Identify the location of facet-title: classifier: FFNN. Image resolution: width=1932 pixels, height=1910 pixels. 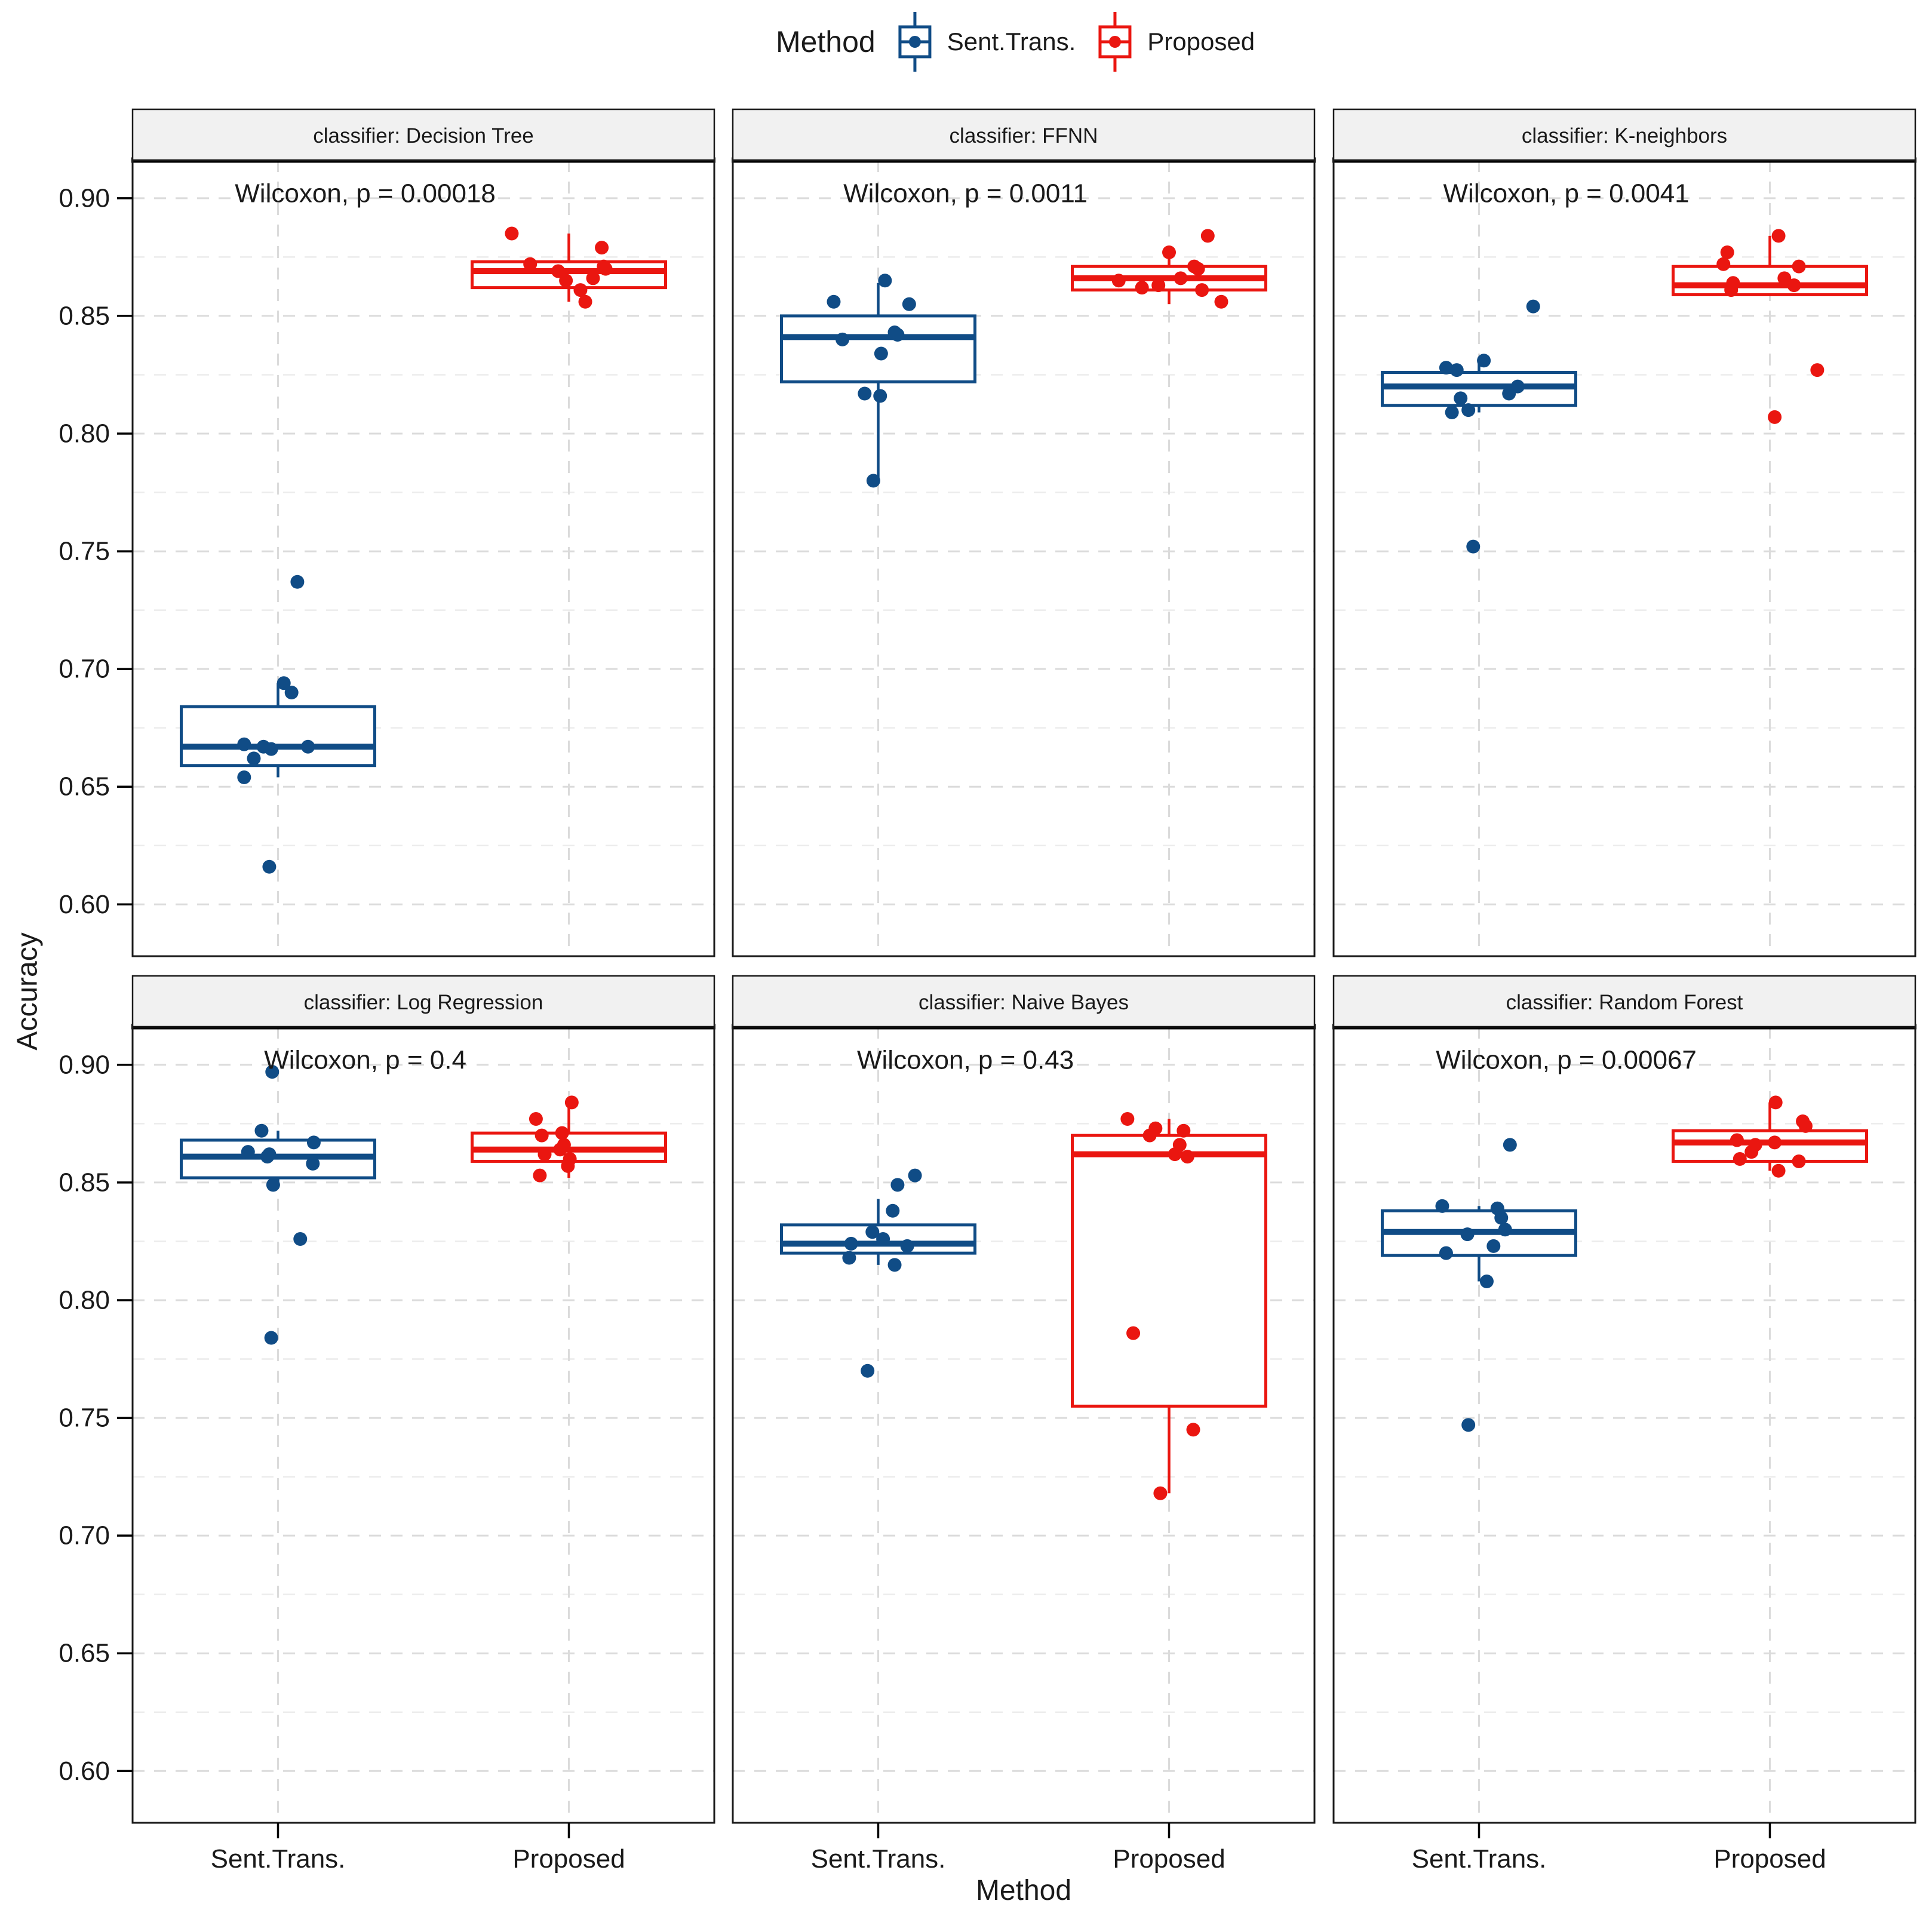
(1024, 136).